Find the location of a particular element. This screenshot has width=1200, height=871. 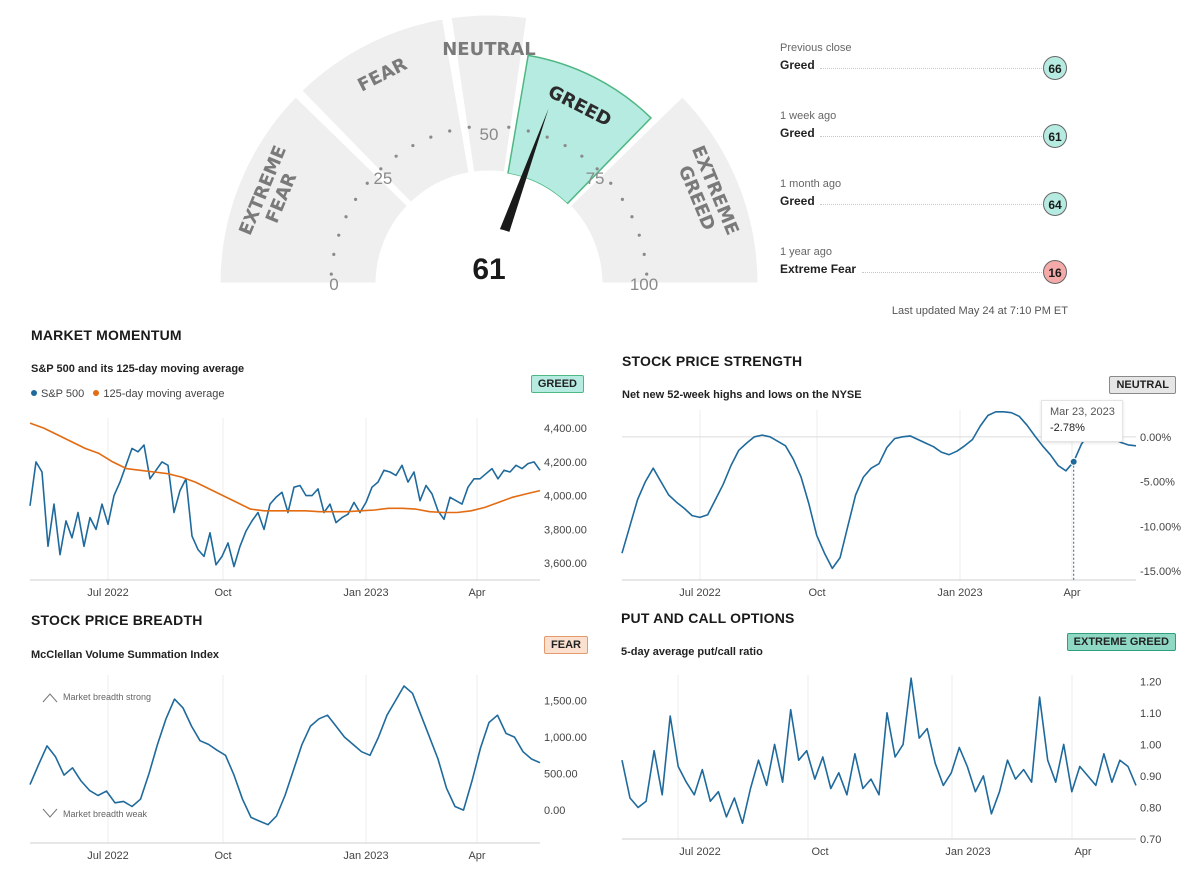

legend-swatch-sp500 is located at coordinates (34, 393).